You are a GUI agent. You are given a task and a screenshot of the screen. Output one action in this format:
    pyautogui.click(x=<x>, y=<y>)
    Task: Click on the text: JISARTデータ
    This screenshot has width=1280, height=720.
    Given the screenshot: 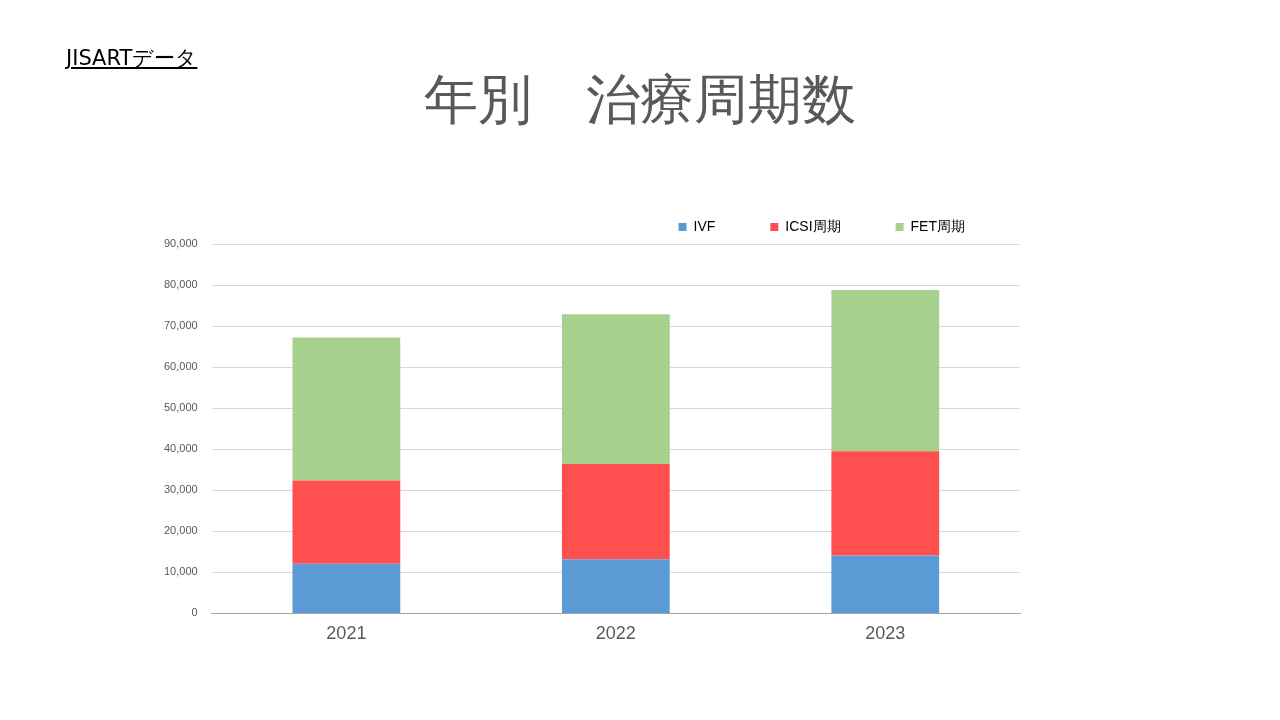 What is the action you would take?
    pyautogui.click(x=132, y=58)
    